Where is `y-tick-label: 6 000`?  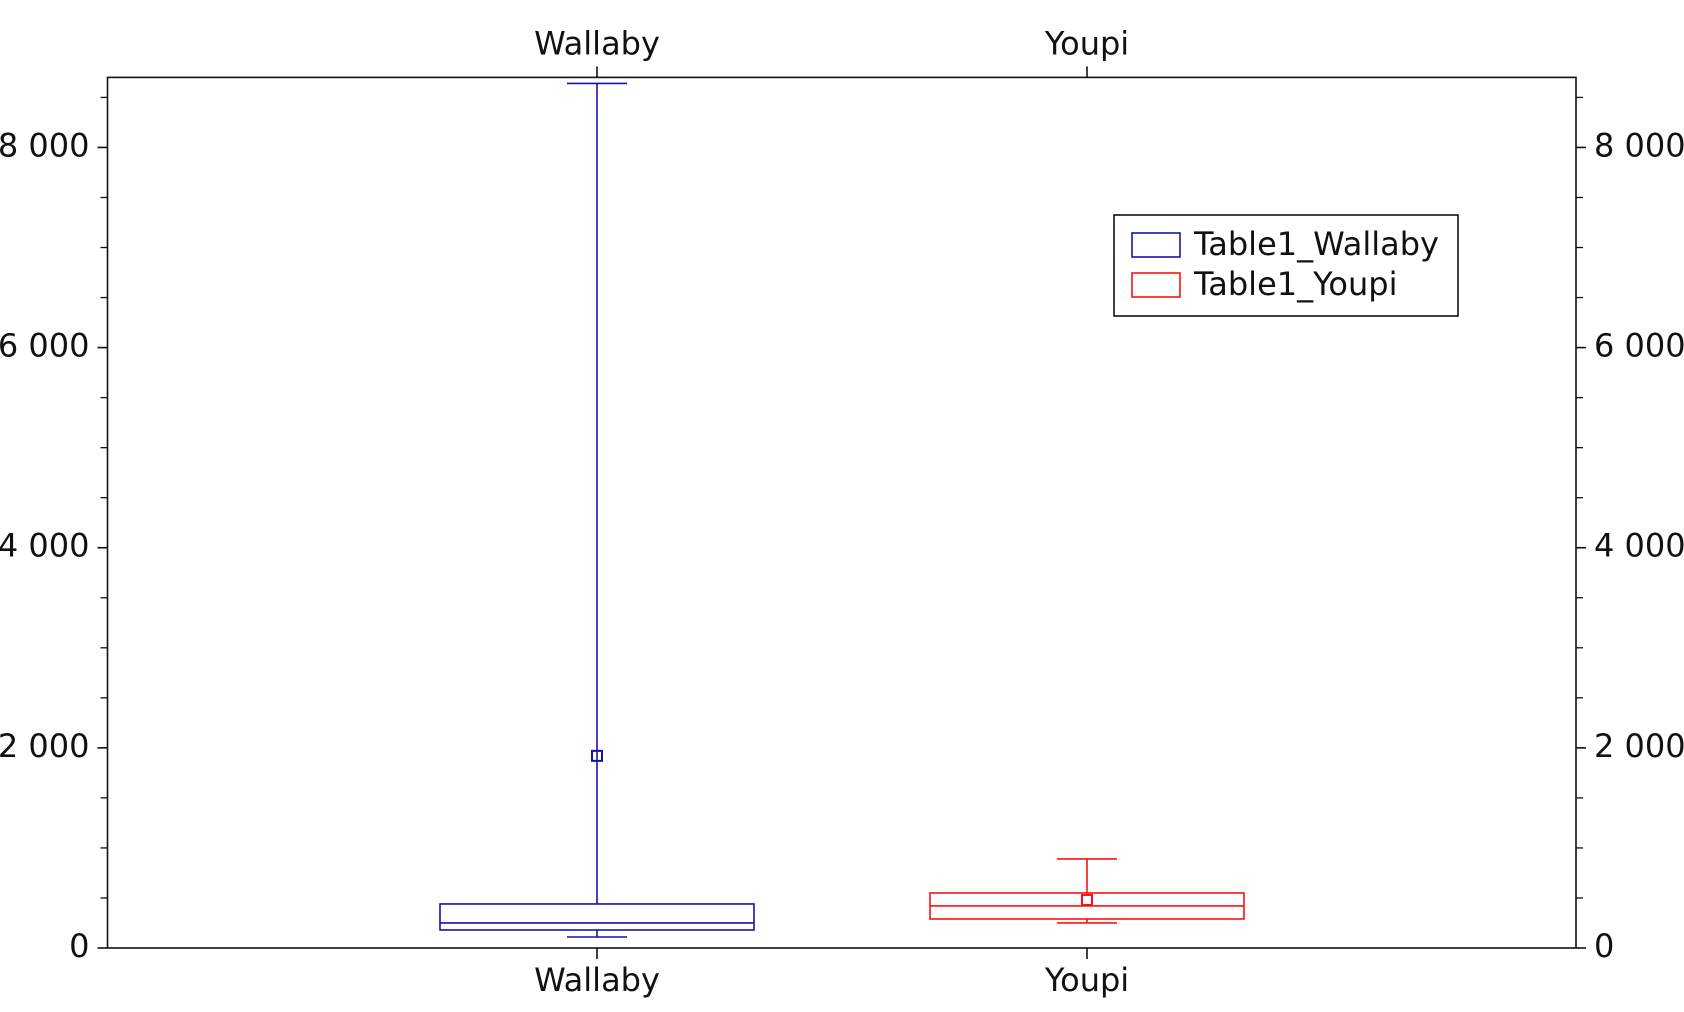
y-tick-label: 6 000 is located at coordinates (45, 346).